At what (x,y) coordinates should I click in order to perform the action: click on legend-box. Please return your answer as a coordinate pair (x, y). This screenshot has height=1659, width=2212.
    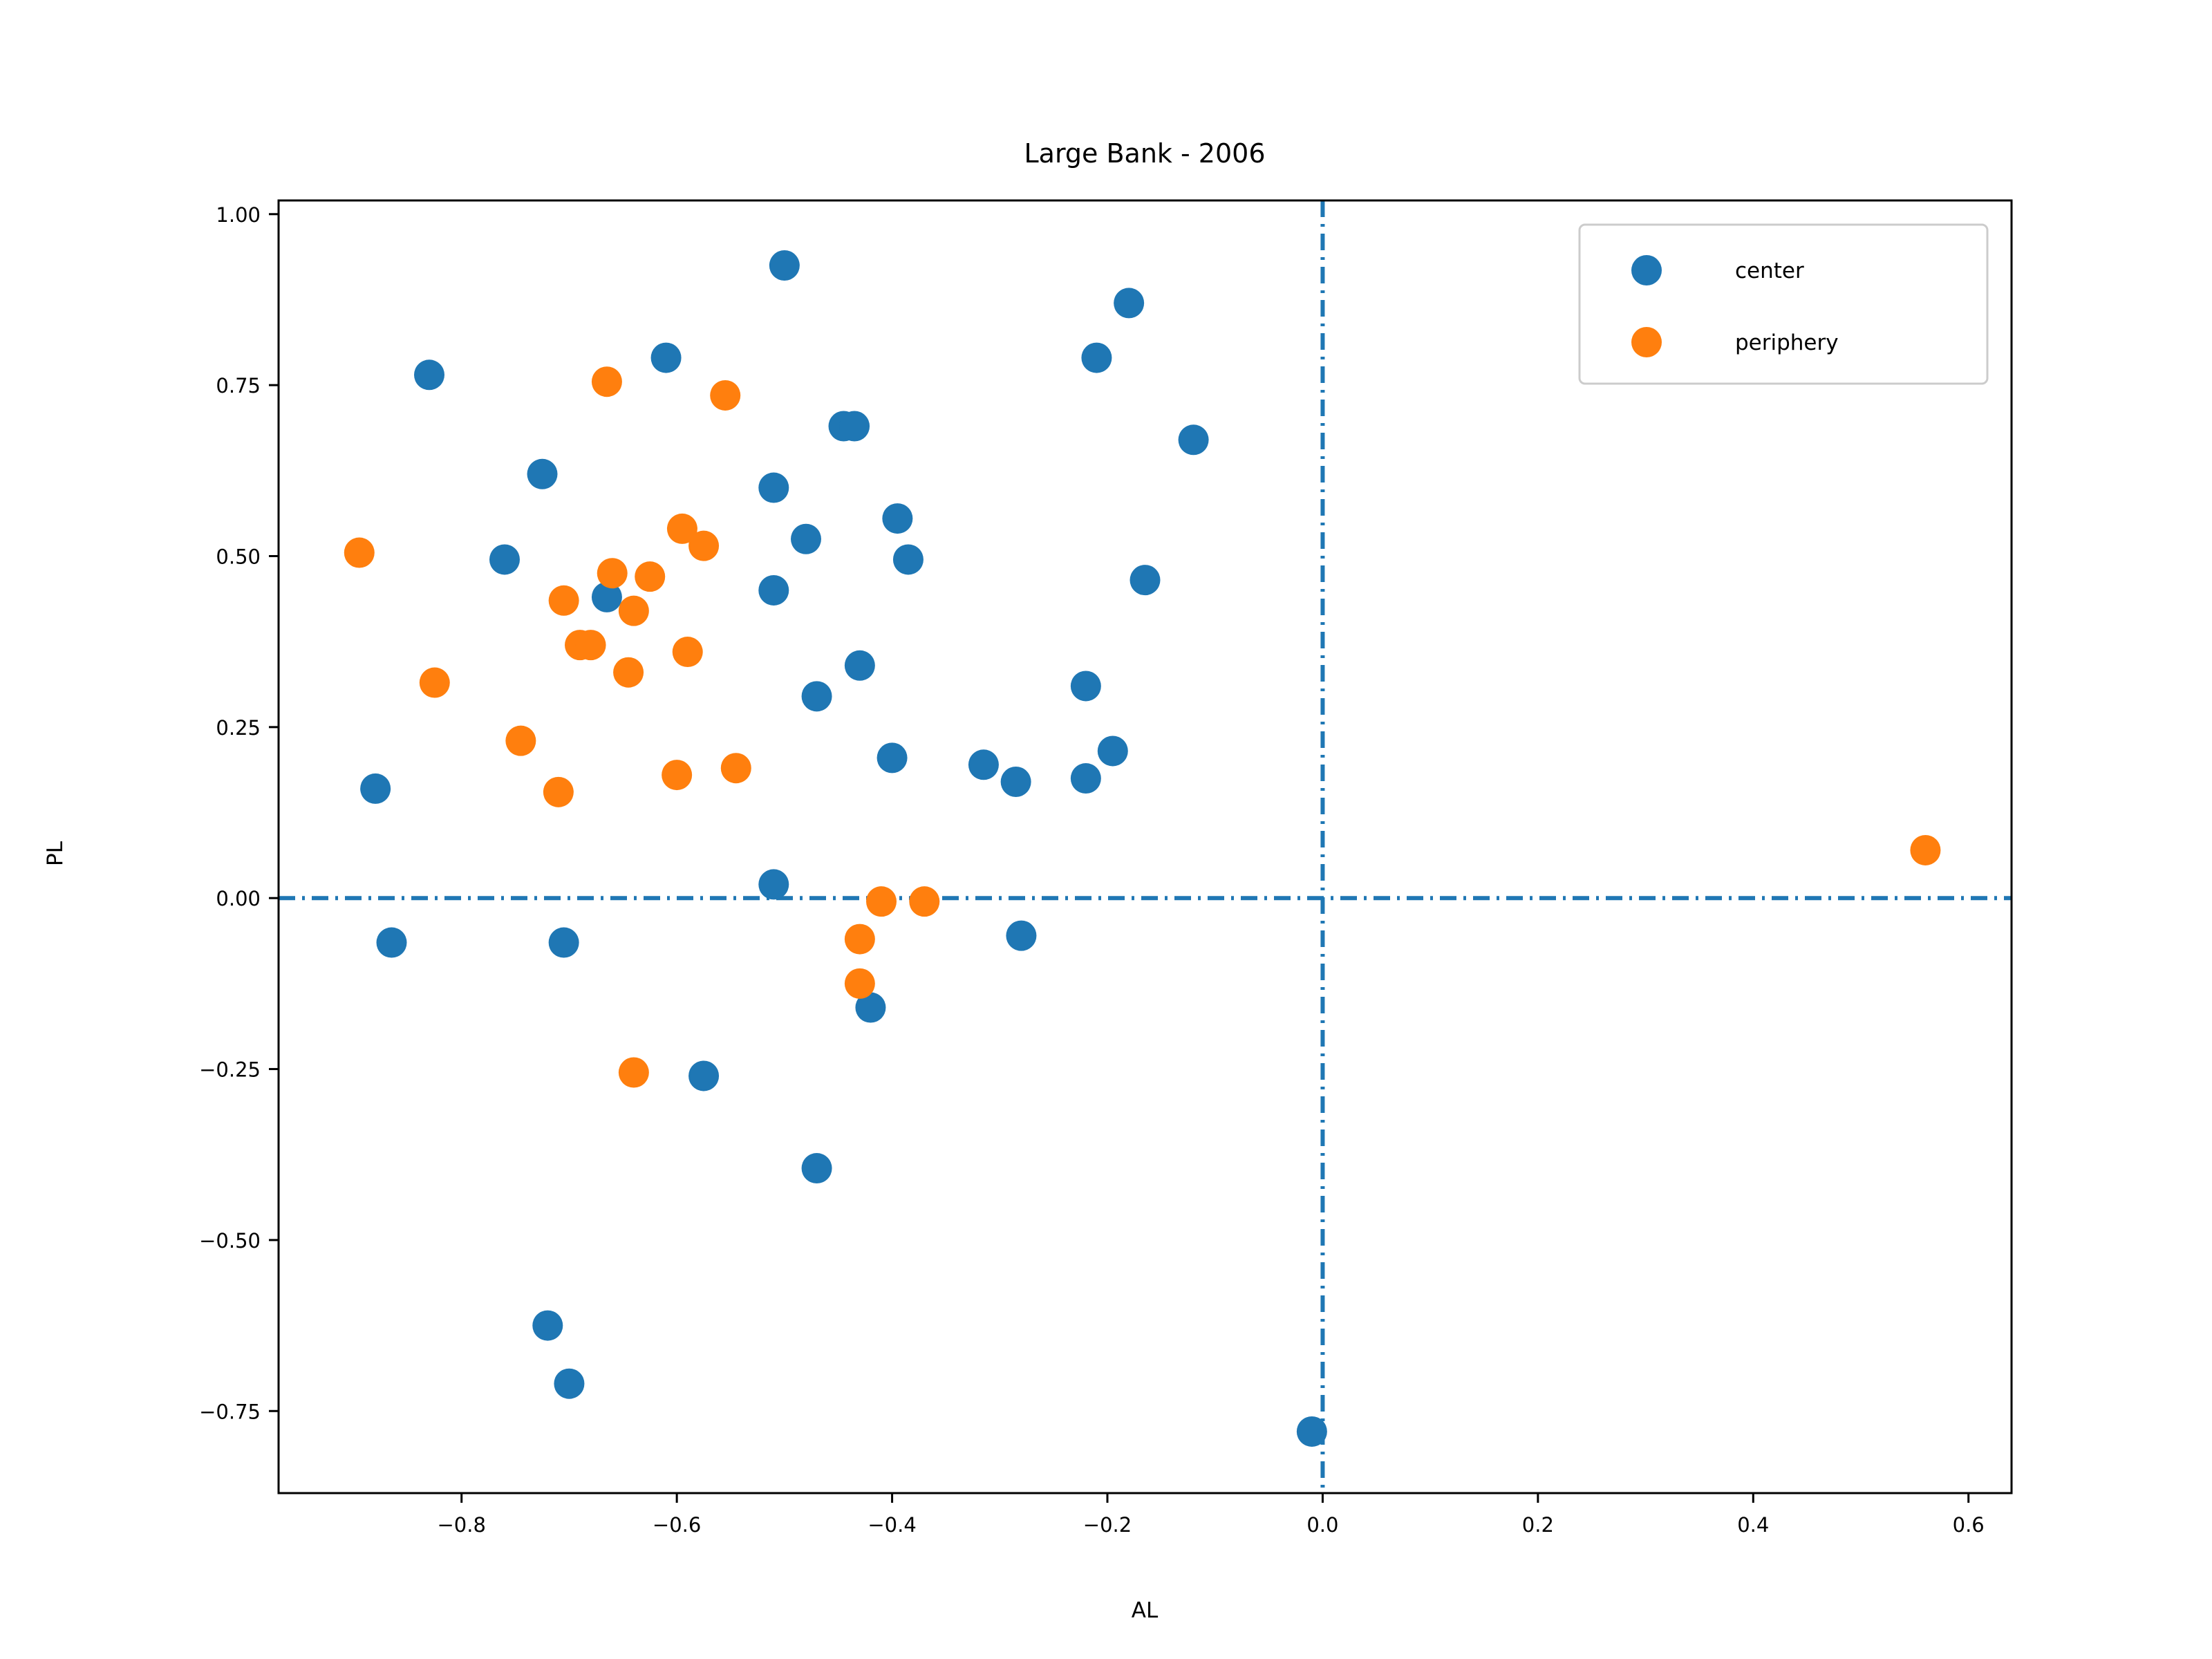
    Looking at the image, I should click on (1783, 304).